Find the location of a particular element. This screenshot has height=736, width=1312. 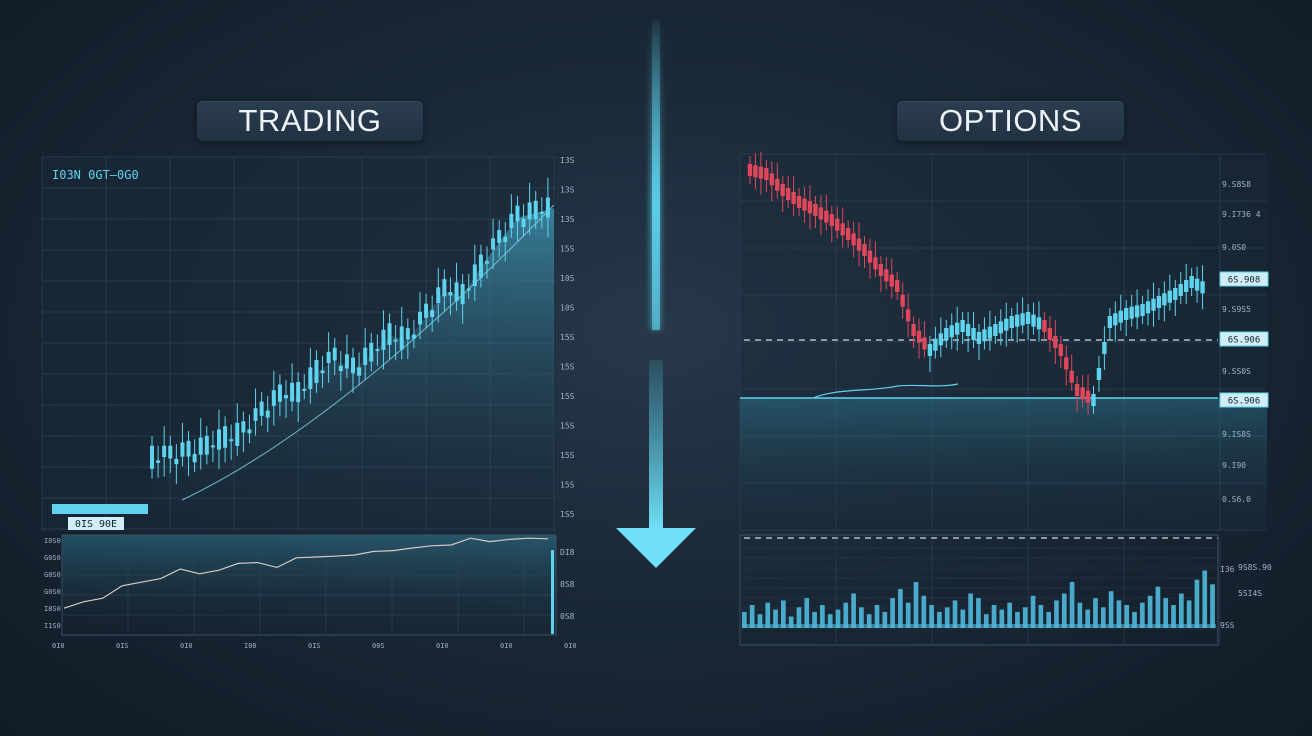

y-tick-label: I3S is located at coordinates (567, 160).